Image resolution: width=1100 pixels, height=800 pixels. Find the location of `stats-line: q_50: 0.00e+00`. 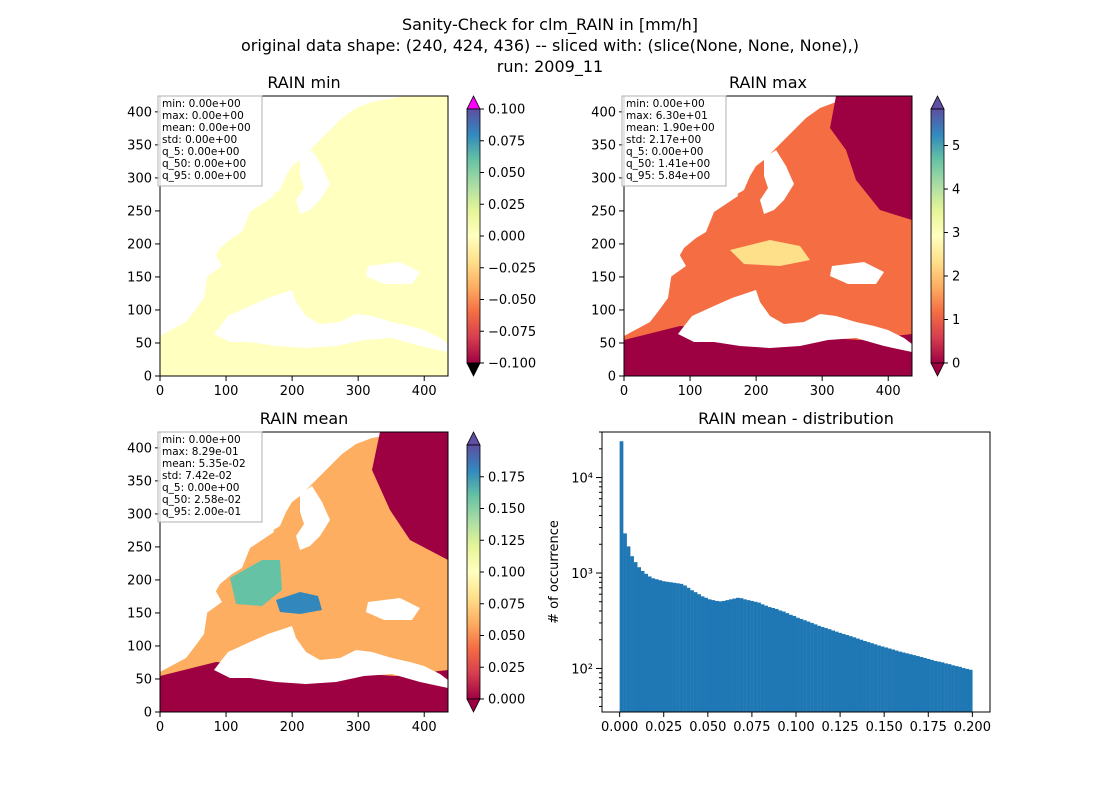

stats-line: q_50: 0.00e+00 is located at coordinates (204, 164).